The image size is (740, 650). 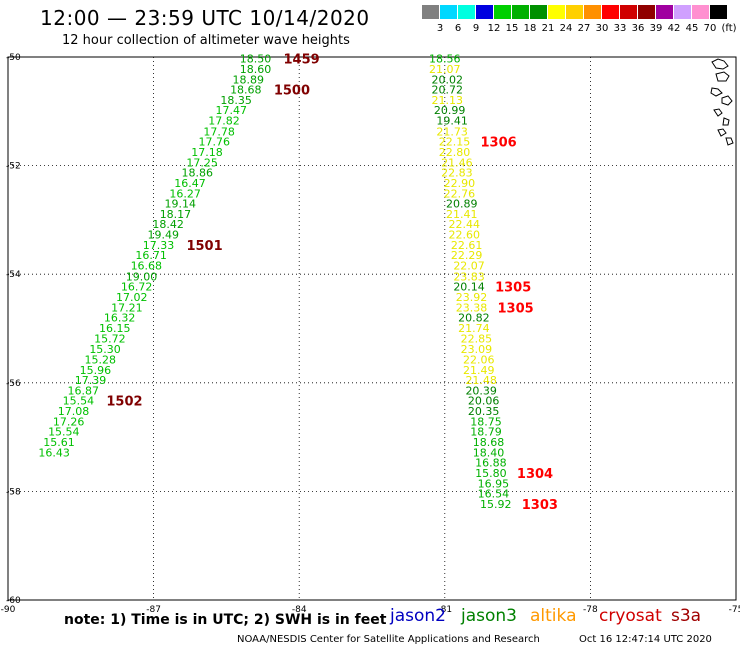 I want to click on lon-tick-label: -81, so click(x=444, y=610).